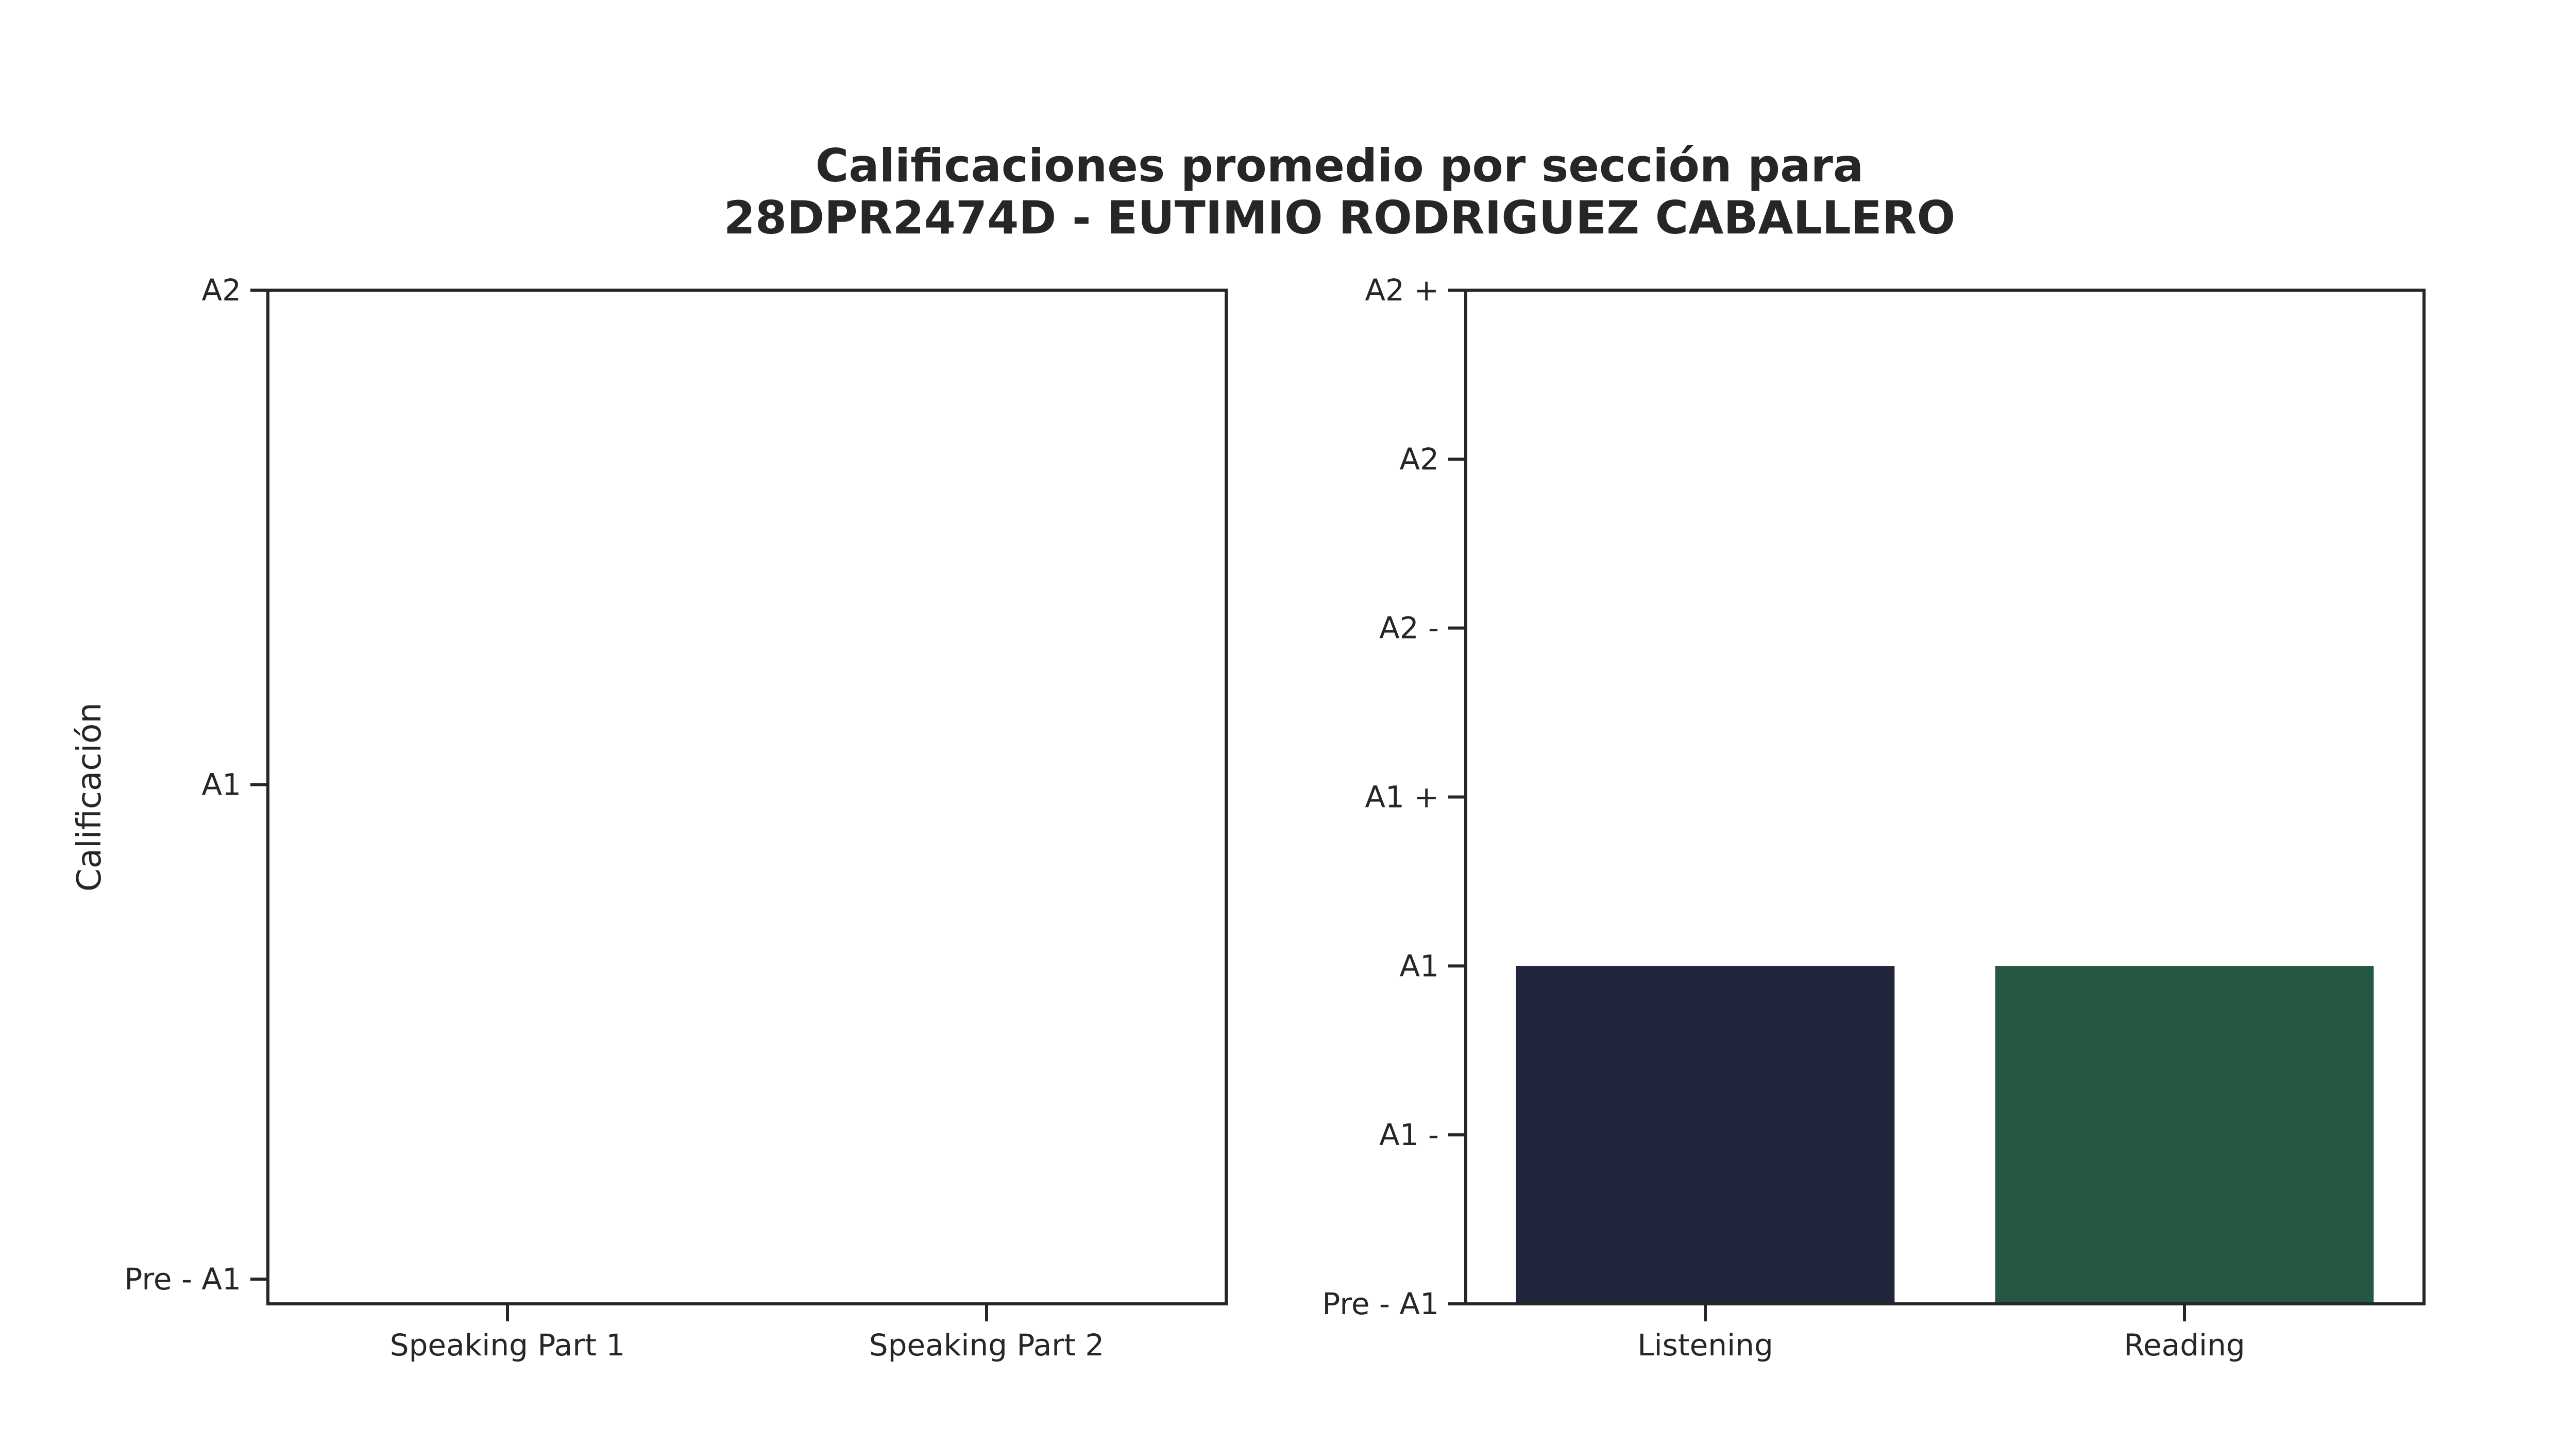  I want to click on left-x-tick-label-speaking-part-2: Speaking Part 2, so click(986, 1345).